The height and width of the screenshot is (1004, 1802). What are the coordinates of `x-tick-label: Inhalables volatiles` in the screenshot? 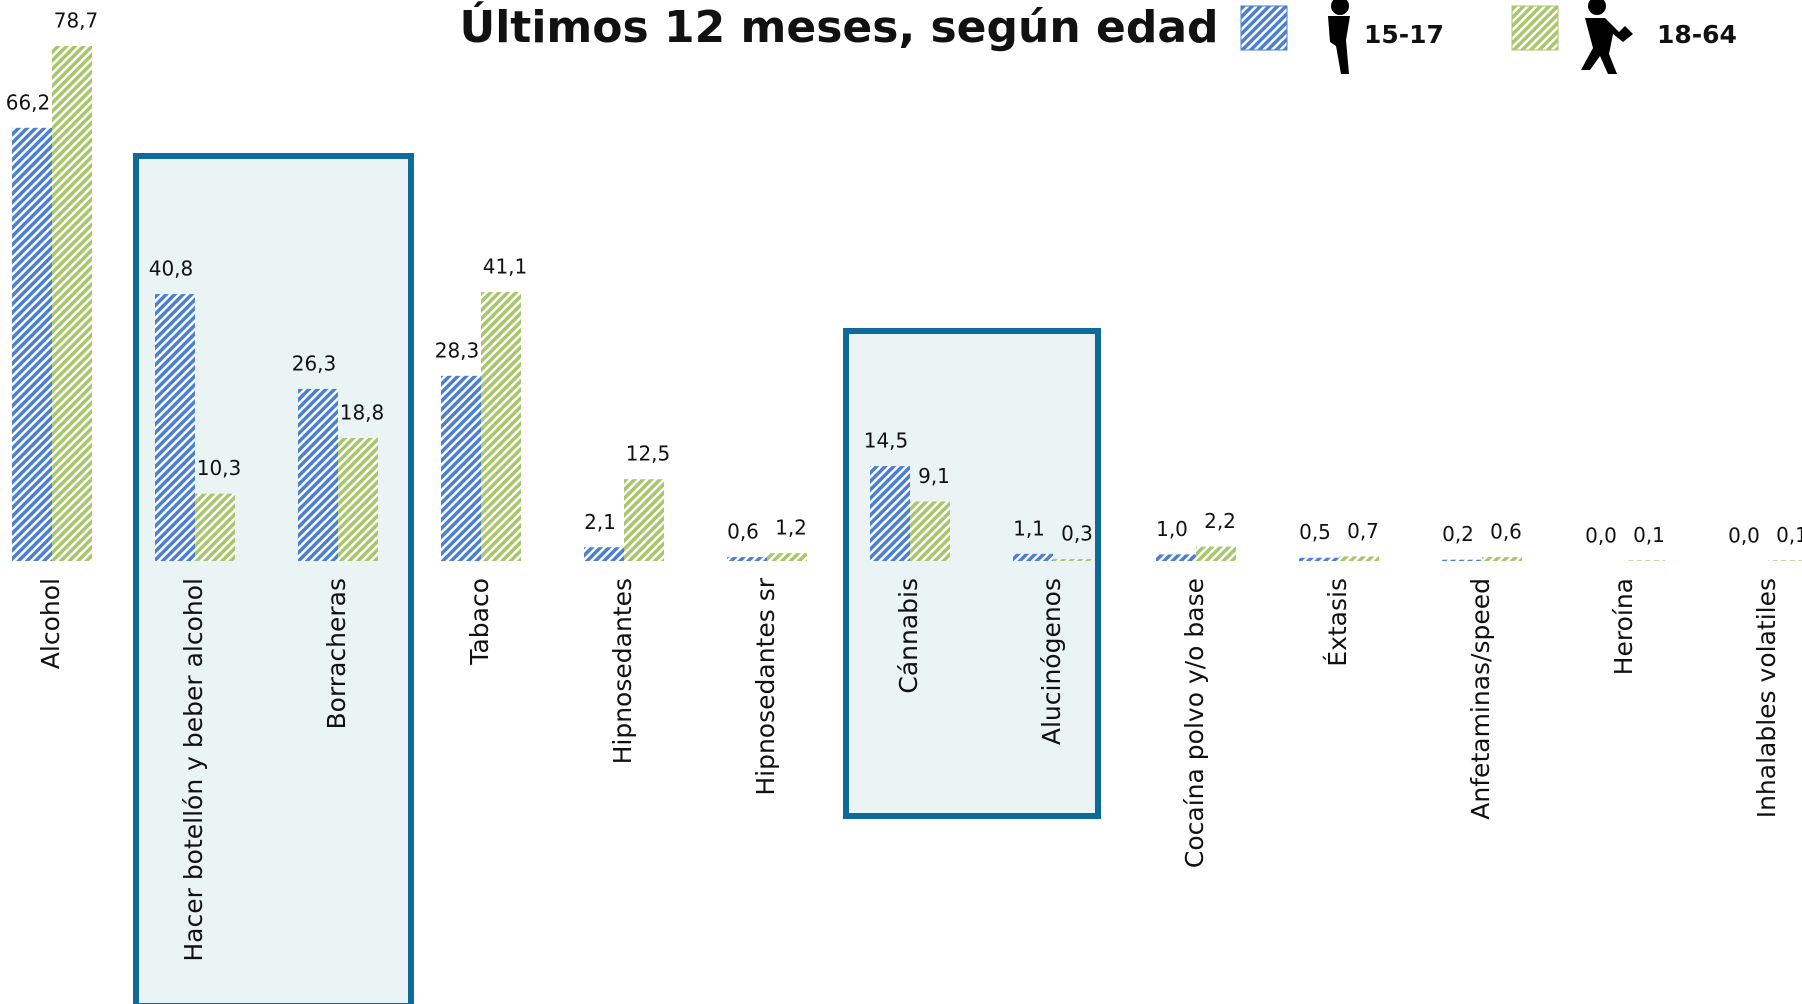 It's located at (1766, 698).